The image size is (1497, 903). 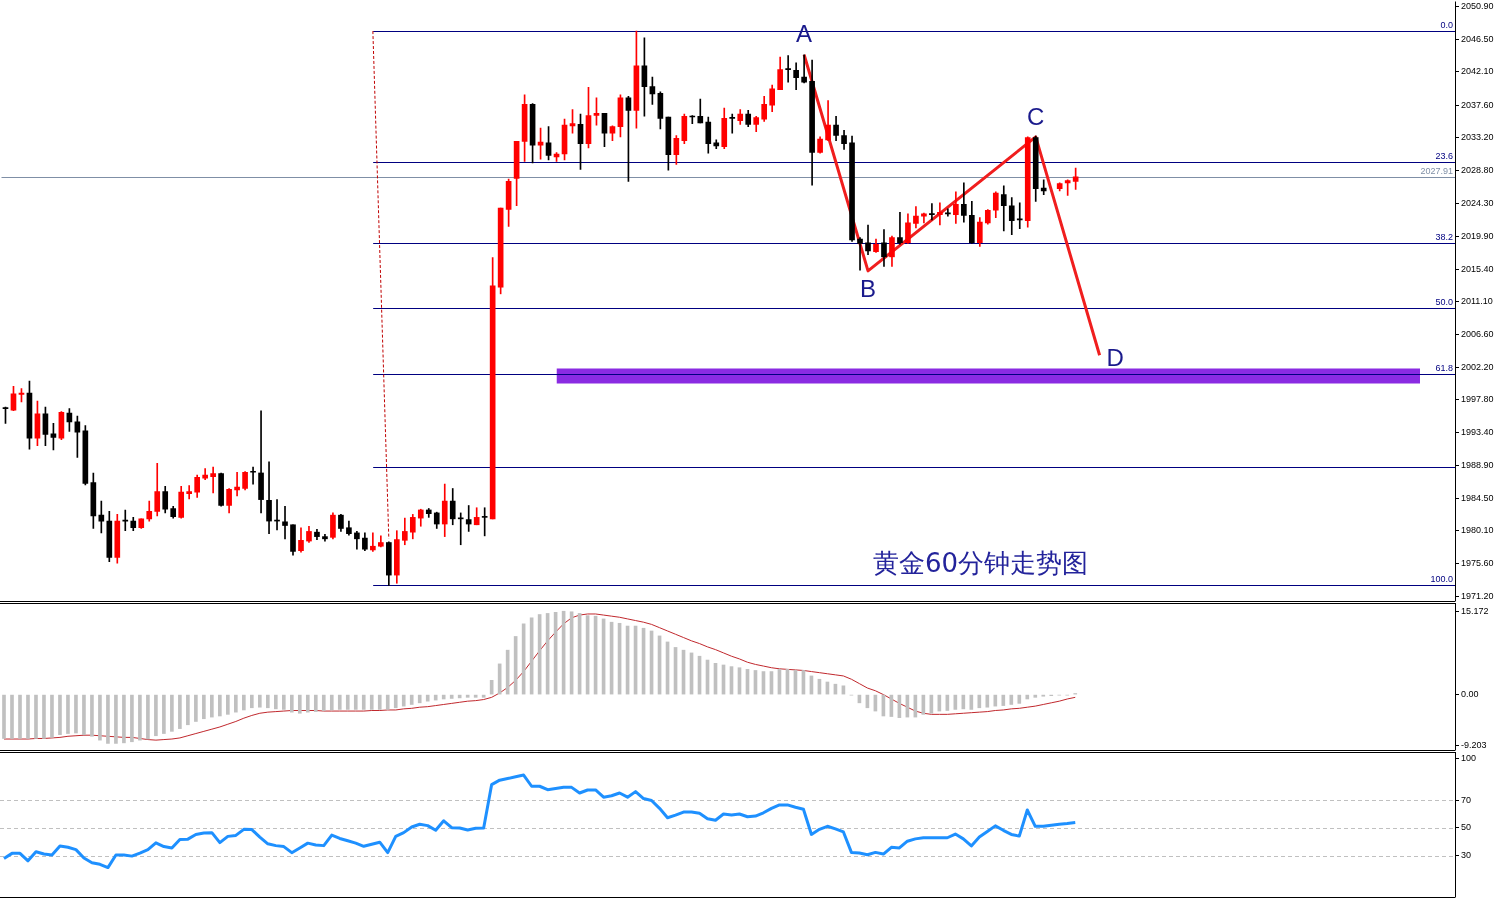 What do you see at coordinates (1036, 116) in the screenshot?
I see `data-label: C` at bounding box center [1036, 116].